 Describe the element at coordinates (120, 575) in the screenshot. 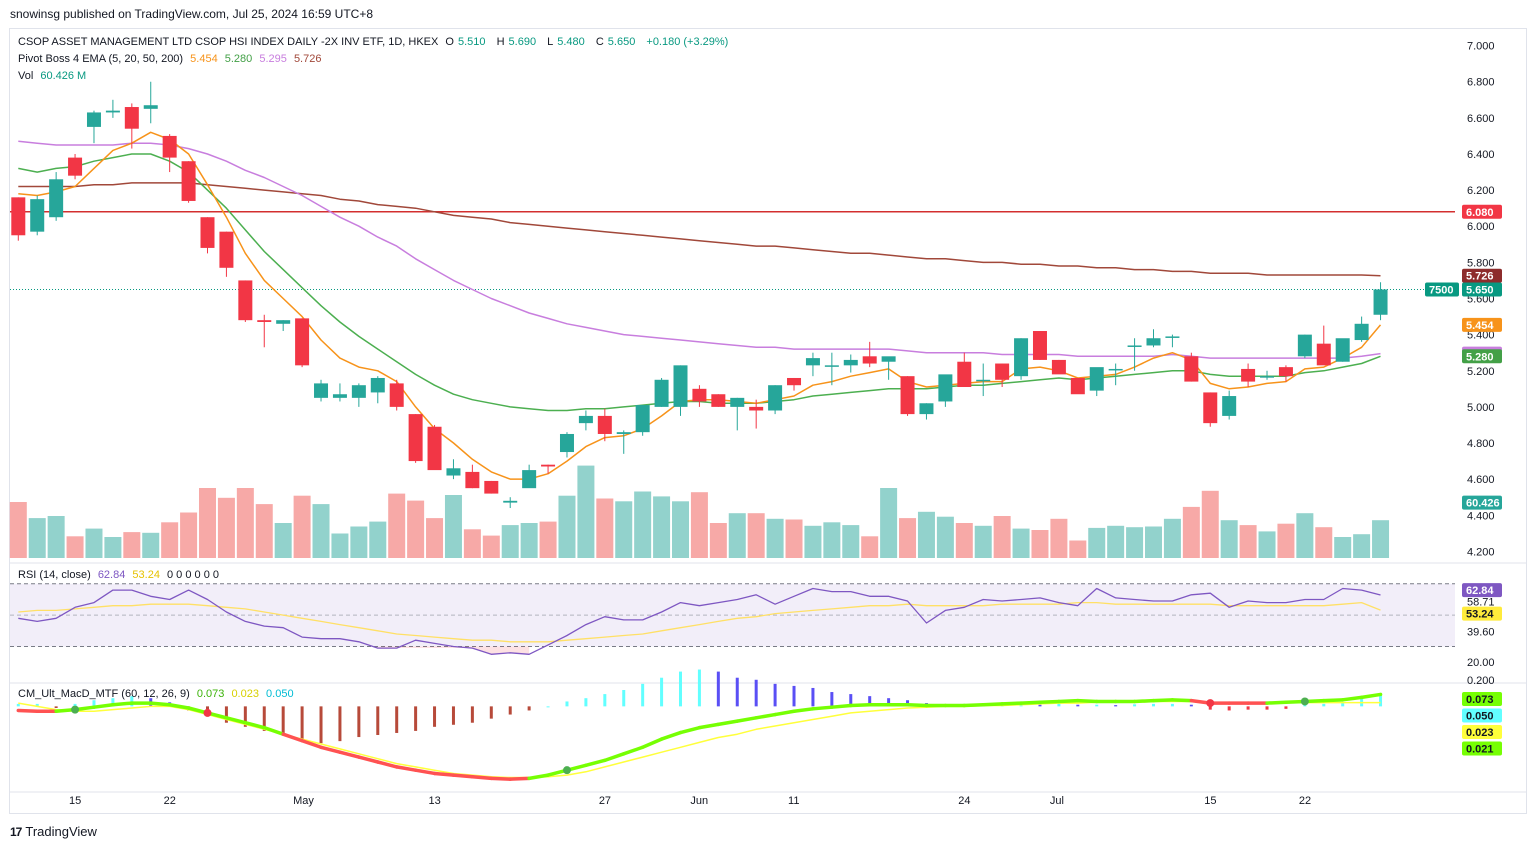

I see `rsi-legend: RSI (14, close) 62.84 53.24 0 0 0 0 0 0` at that location.